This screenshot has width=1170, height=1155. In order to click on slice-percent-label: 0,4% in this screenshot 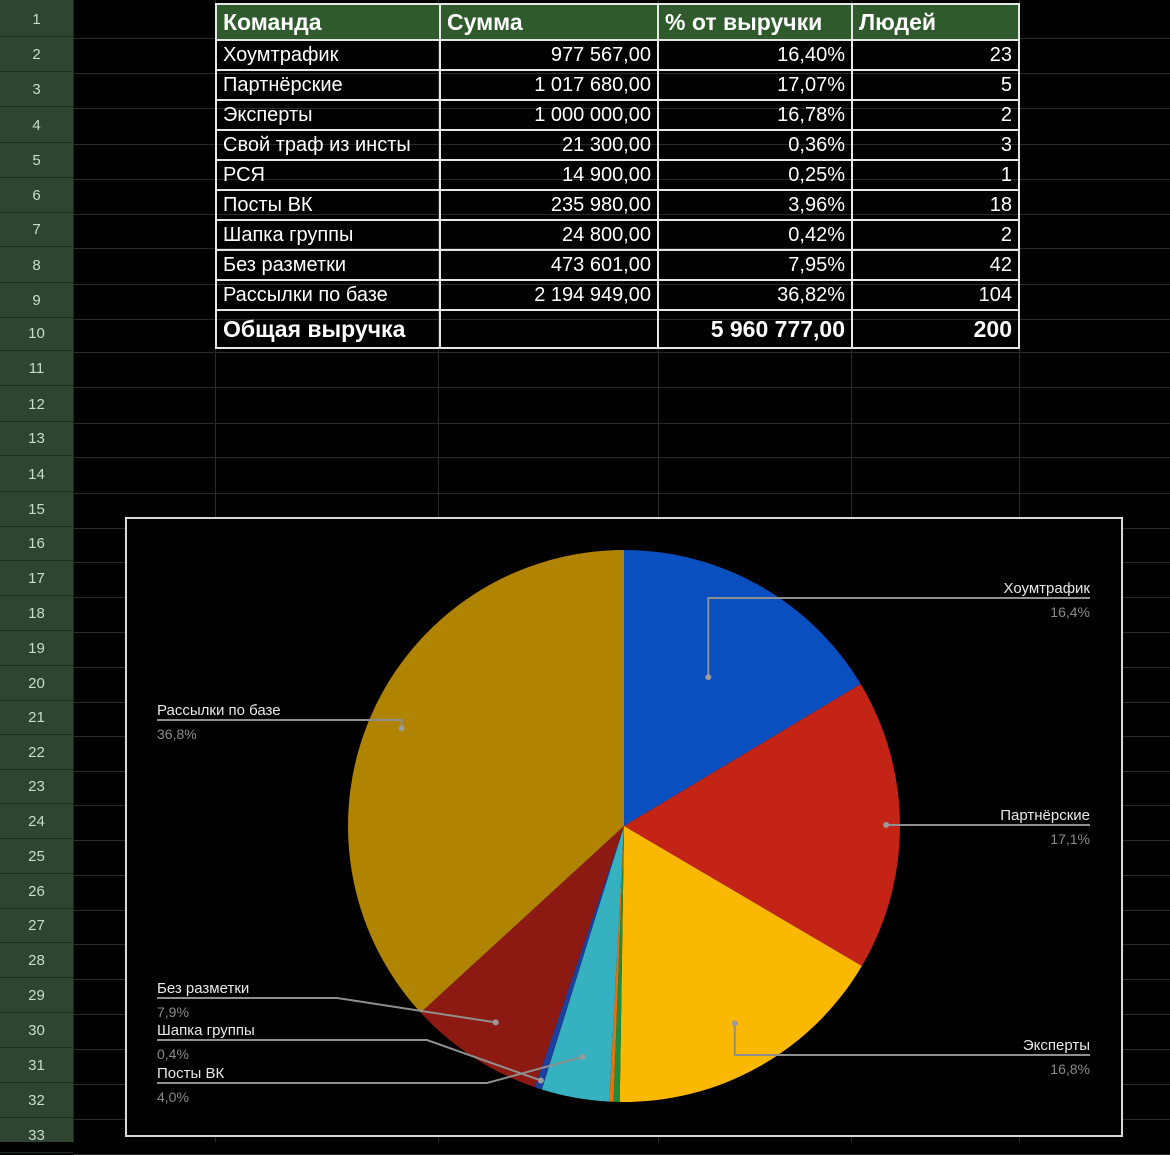, I will do `click(173, 1054)`.